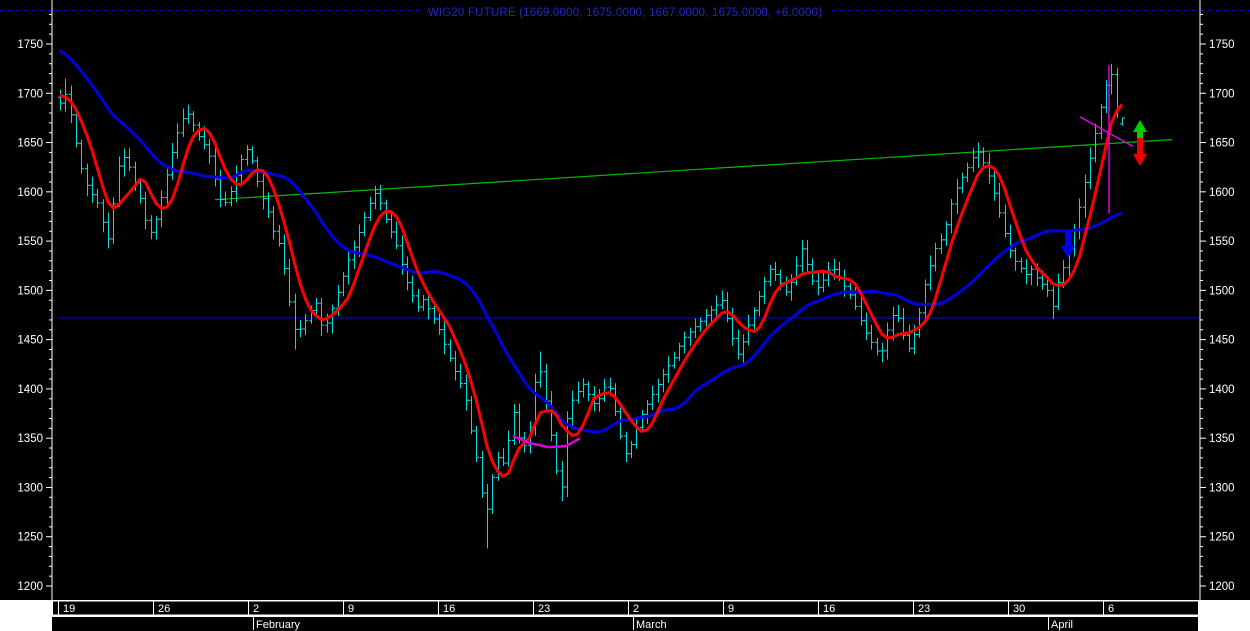  What do you see at coordinates (1222, 587) in the screenshot?
I see `y-axis-label-right: 1200` at bounding box center [1222, 587].